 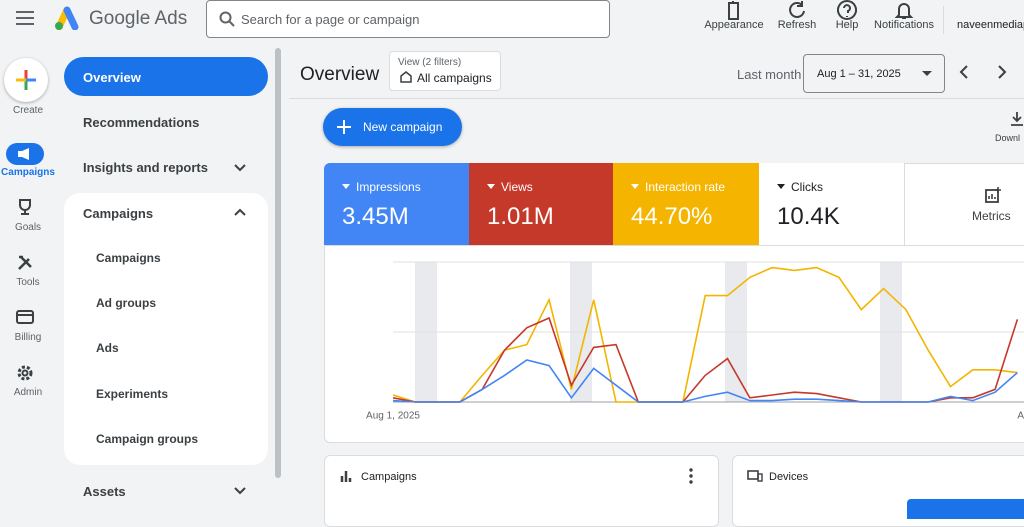 I want to click on metric-value: 3.45M, so click(x=375, y=216).